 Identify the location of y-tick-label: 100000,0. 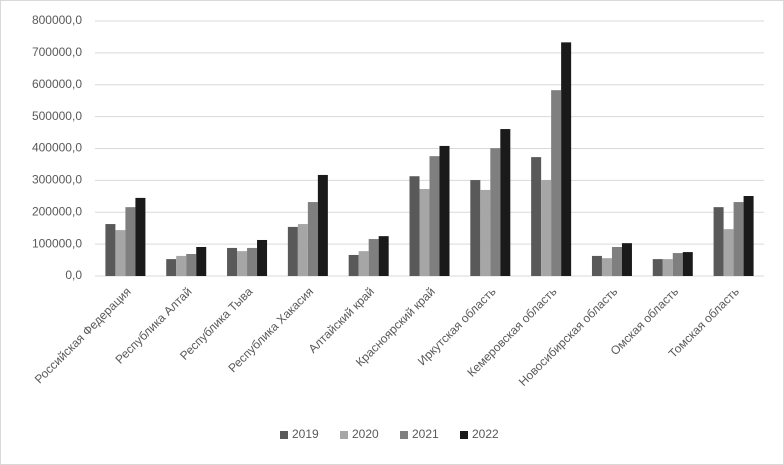
(57, 243).